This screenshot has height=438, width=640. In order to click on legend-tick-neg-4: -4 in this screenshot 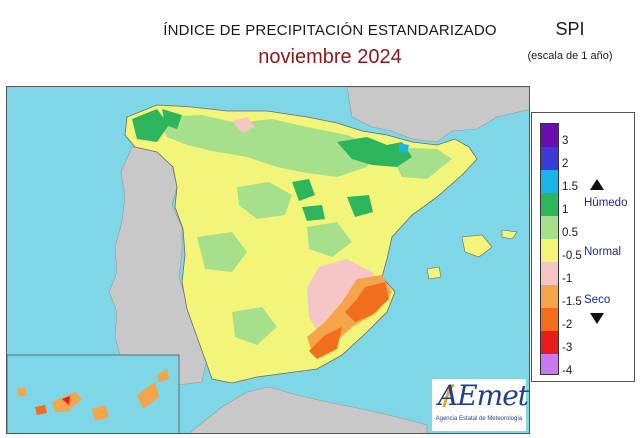, I will do `click(567, 371)`.